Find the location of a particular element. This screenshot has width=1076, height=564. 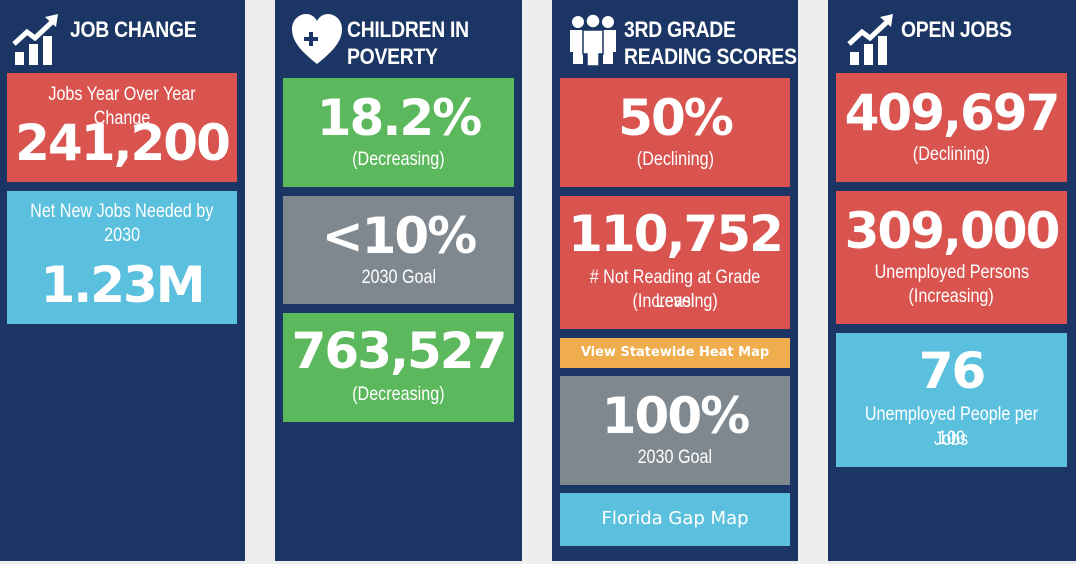

job-change-header: JOB CHANGE is located at coordinates (122, 36).